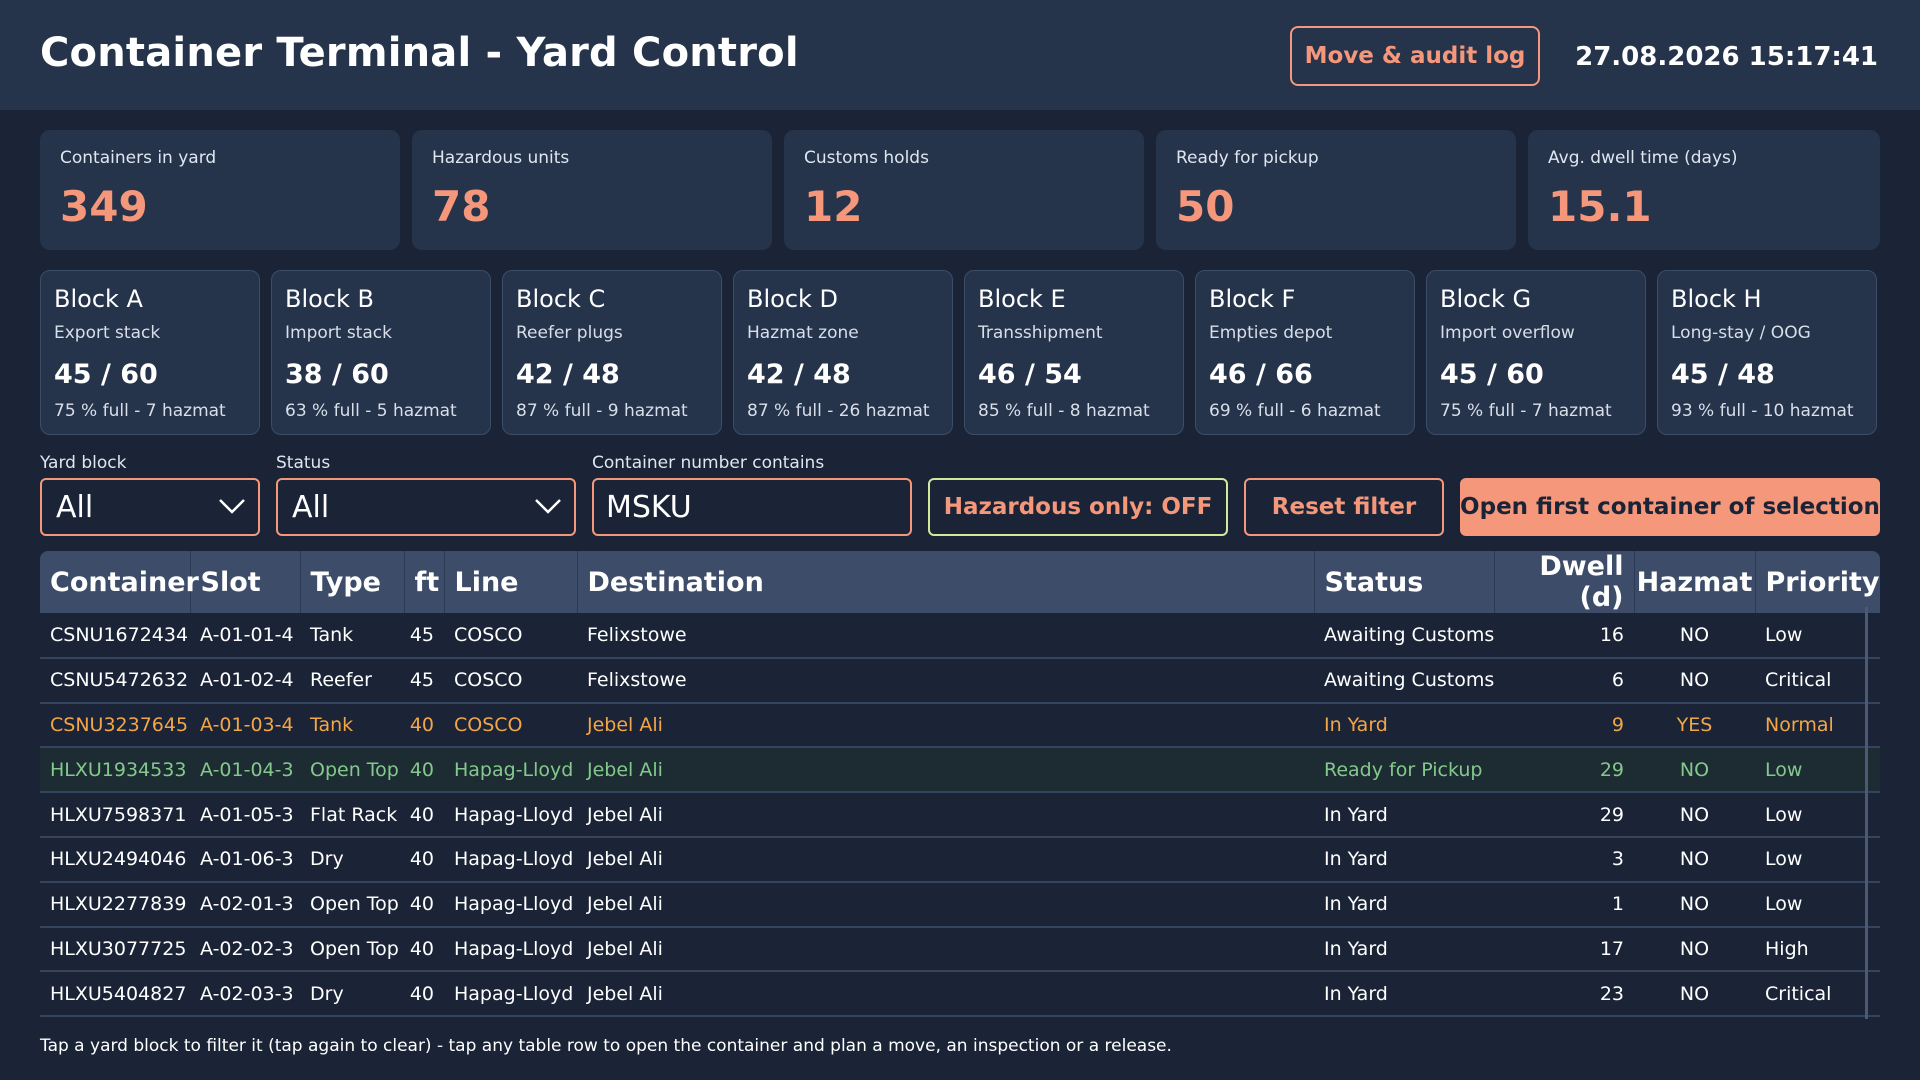 This screenshot has height=1080, width=1920. I want to click on block-stats: 75 % full - 7 hazmat, so click(1526, 411).